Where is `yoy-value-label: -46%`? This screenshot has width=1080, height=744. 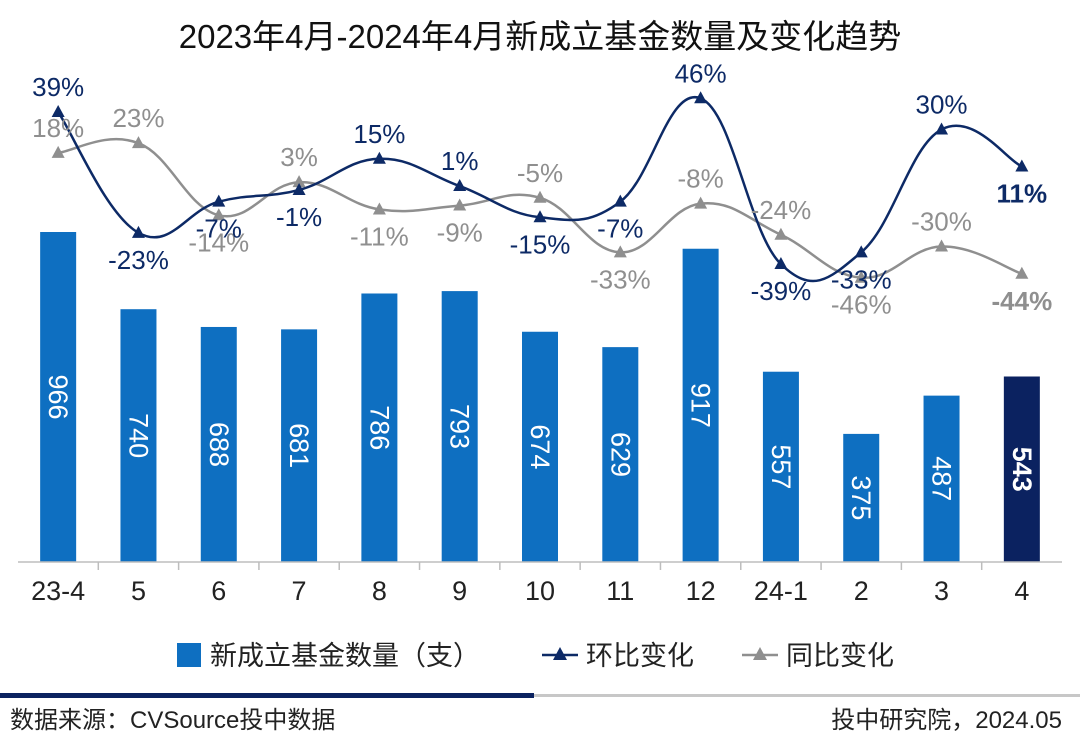
yoy-value-label: -46% is located at coordinates (861, 305).